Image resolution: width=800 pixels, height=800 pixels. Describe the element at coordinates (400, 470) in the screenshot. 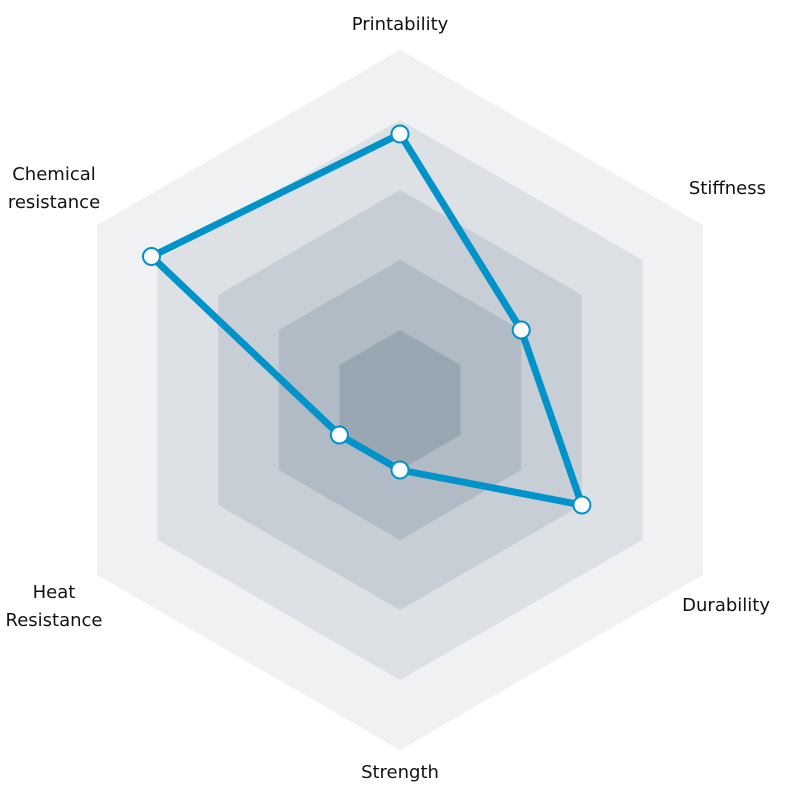

I see `data-point-strength` at that location.